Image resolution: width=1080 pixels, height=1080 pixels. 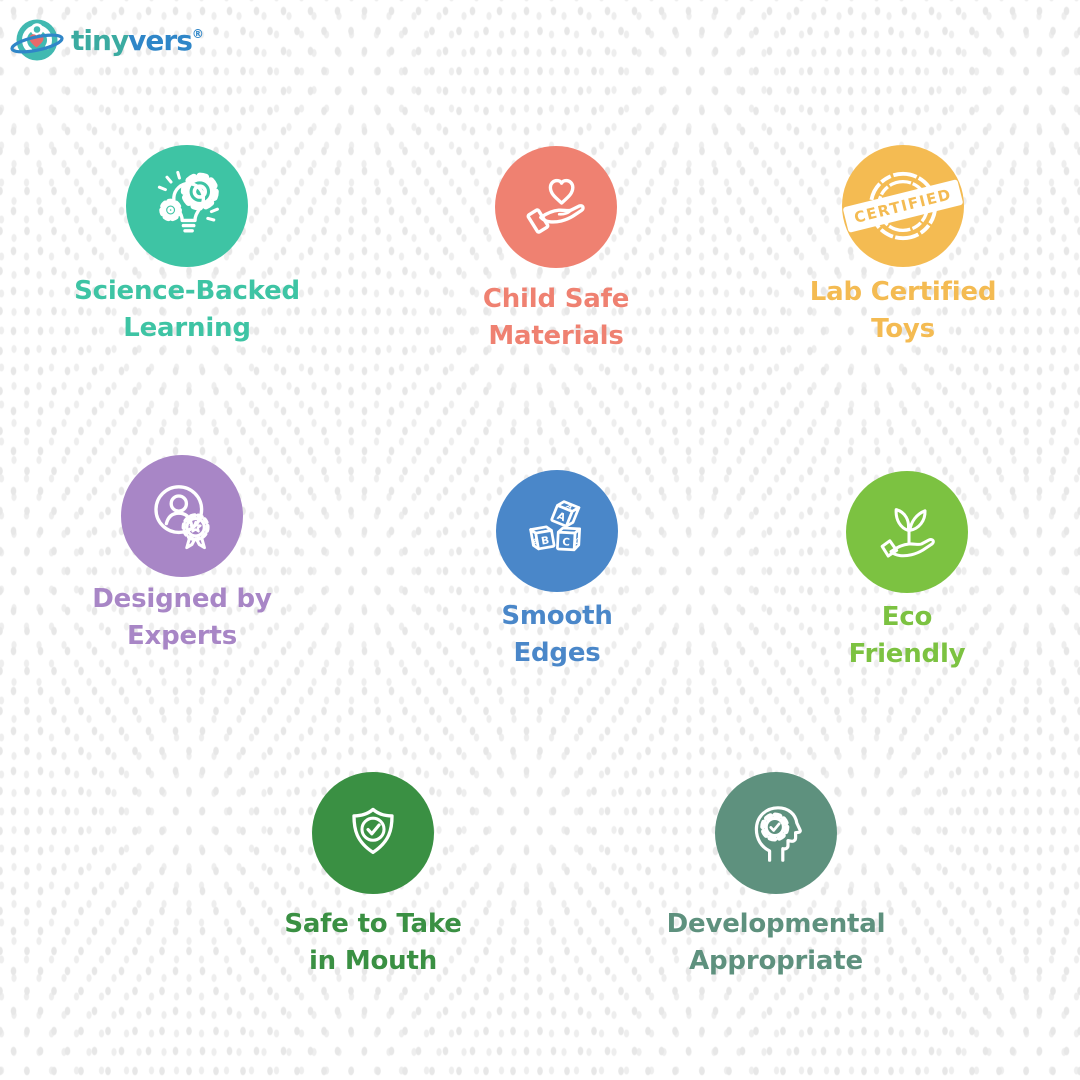 What do you see at coordinates (182, 618) in the screenshot?
I see `feature-label: Designed by Experts` at bounding box center [182, 618].